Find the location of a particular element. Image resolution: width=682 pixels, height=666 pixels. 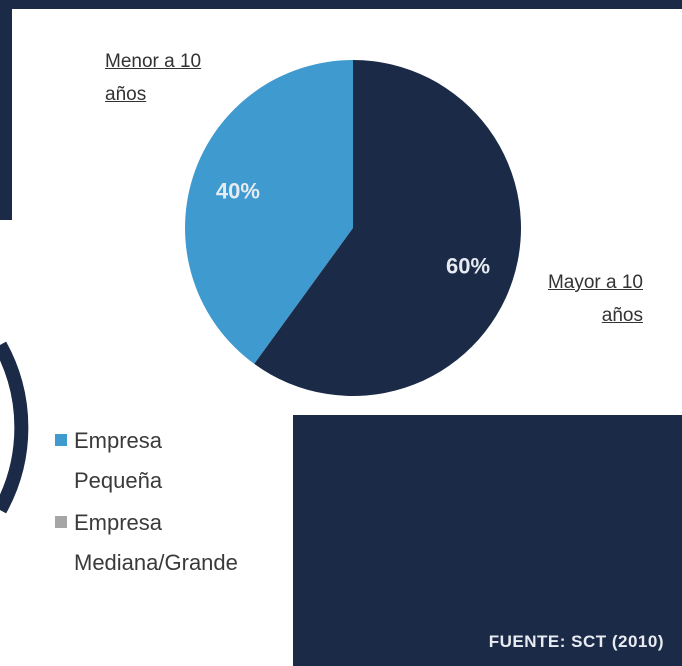

source-note: FUENTE: SCT (2010) is located at coordinates (576, 641).